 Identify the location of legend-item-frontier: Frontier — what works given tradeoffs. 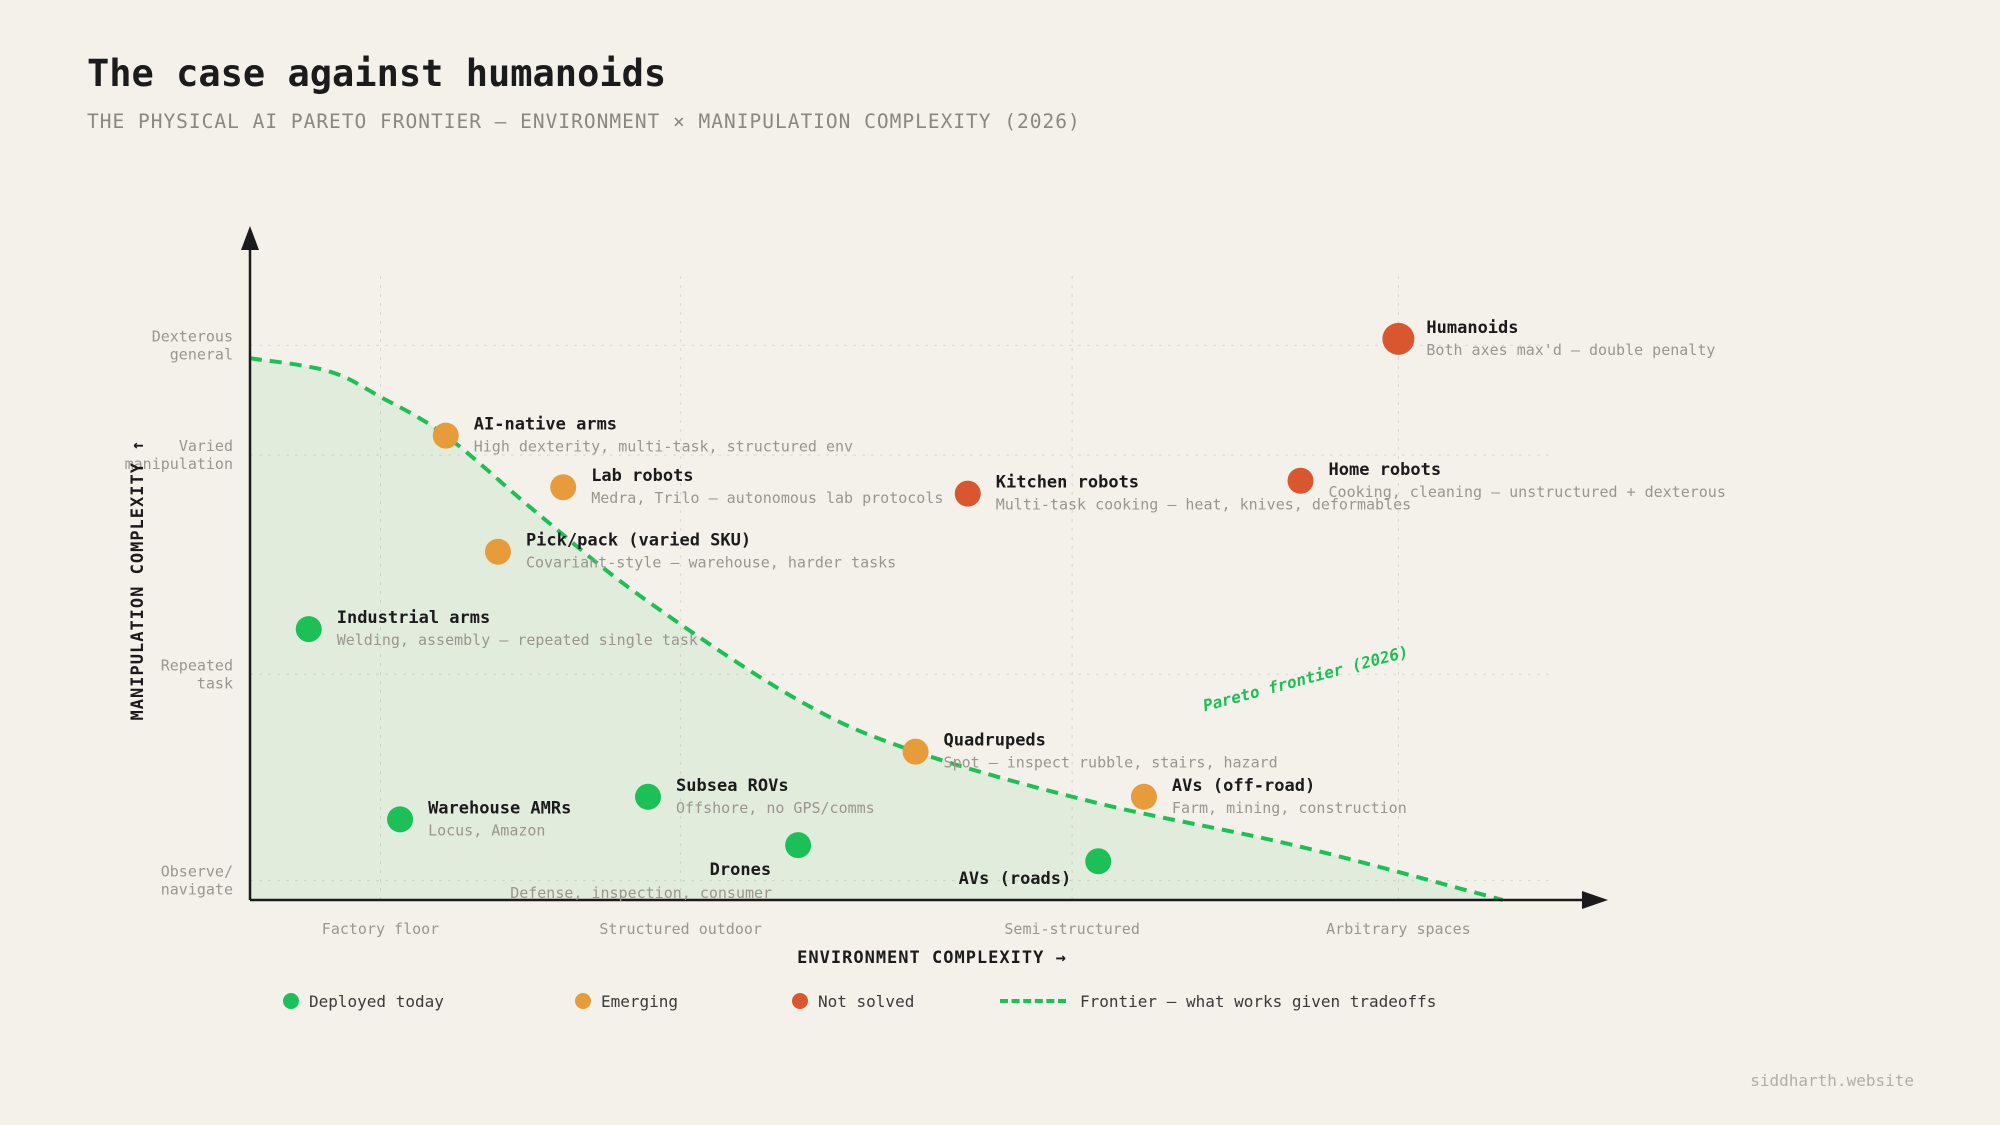
(1218, 1001).